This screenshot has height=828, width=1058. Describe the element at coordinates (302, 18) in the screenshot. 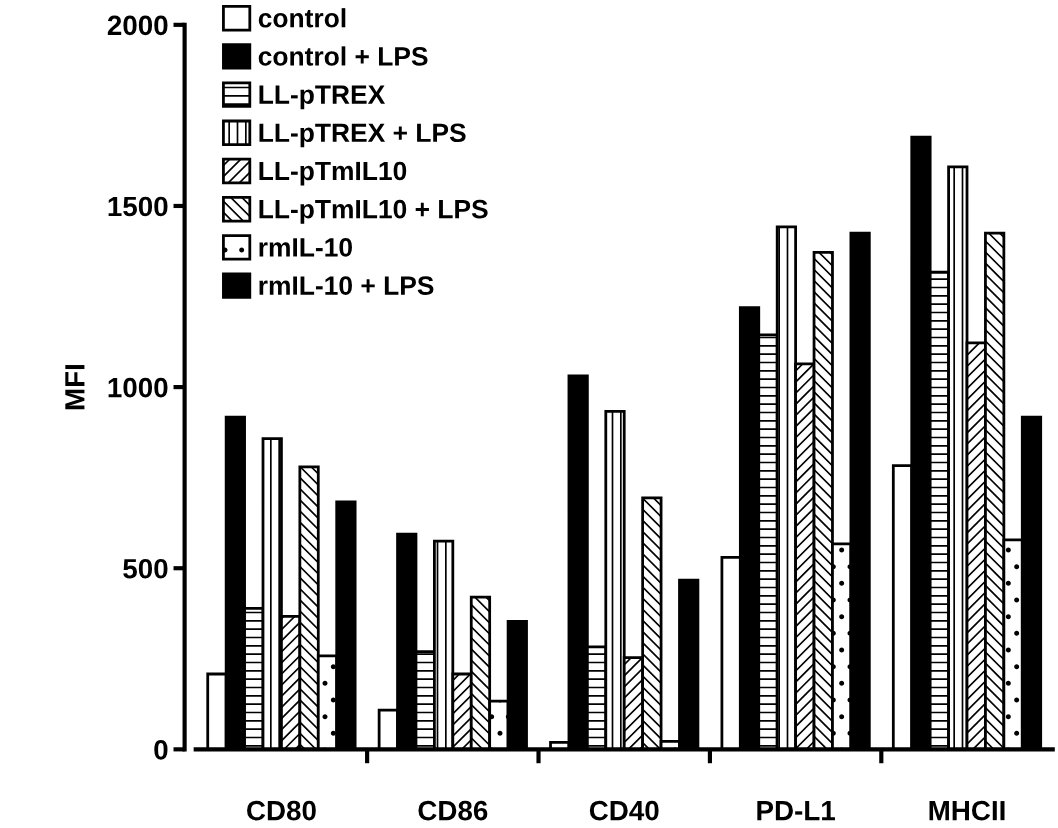

I see `legend-label: control` at that location.